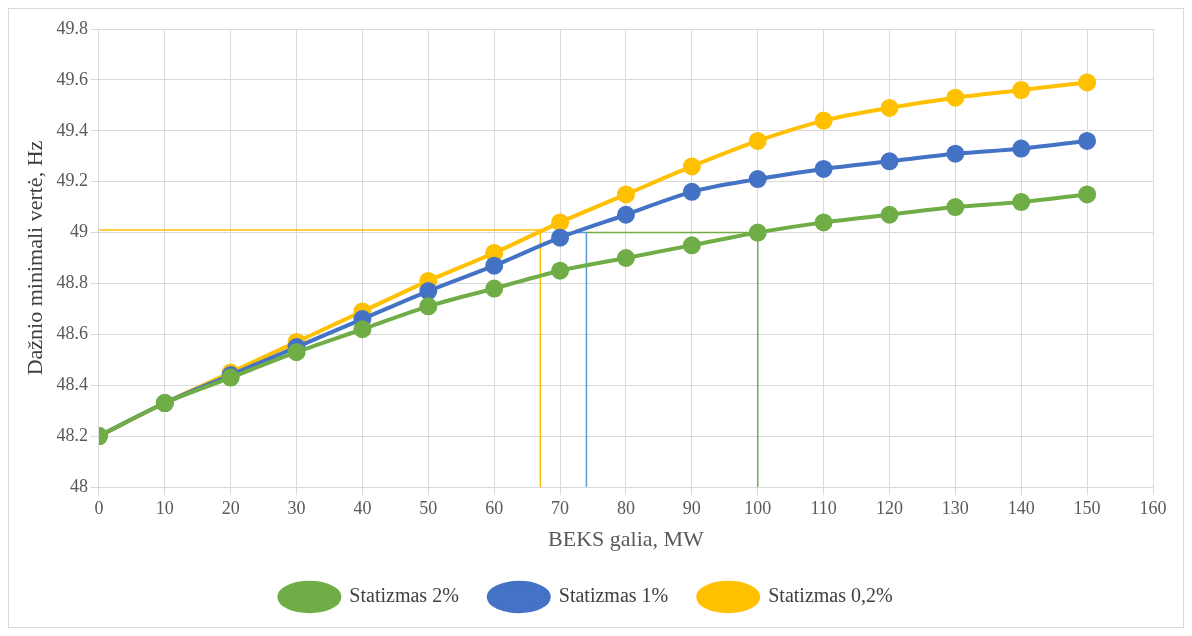 This screenshot has width=1192, height=636. I want to click on y-tick-label: 48.4, so click(72, 383).